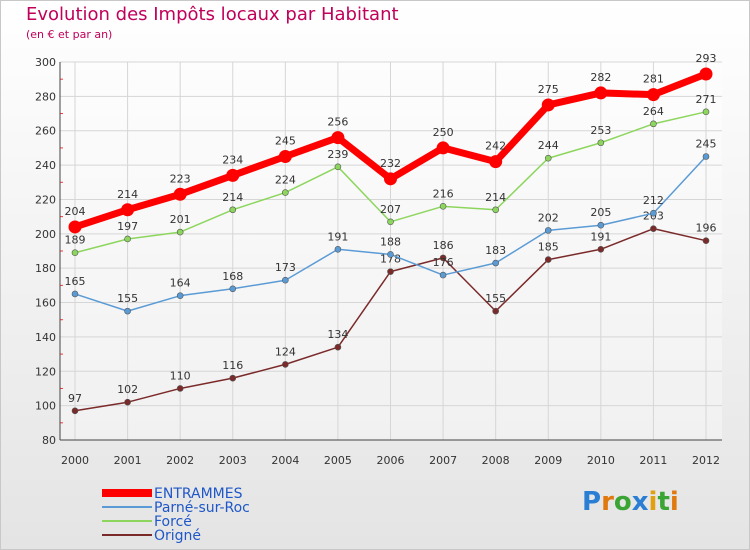  I want to click on data-label: 271, so click(706, 99).